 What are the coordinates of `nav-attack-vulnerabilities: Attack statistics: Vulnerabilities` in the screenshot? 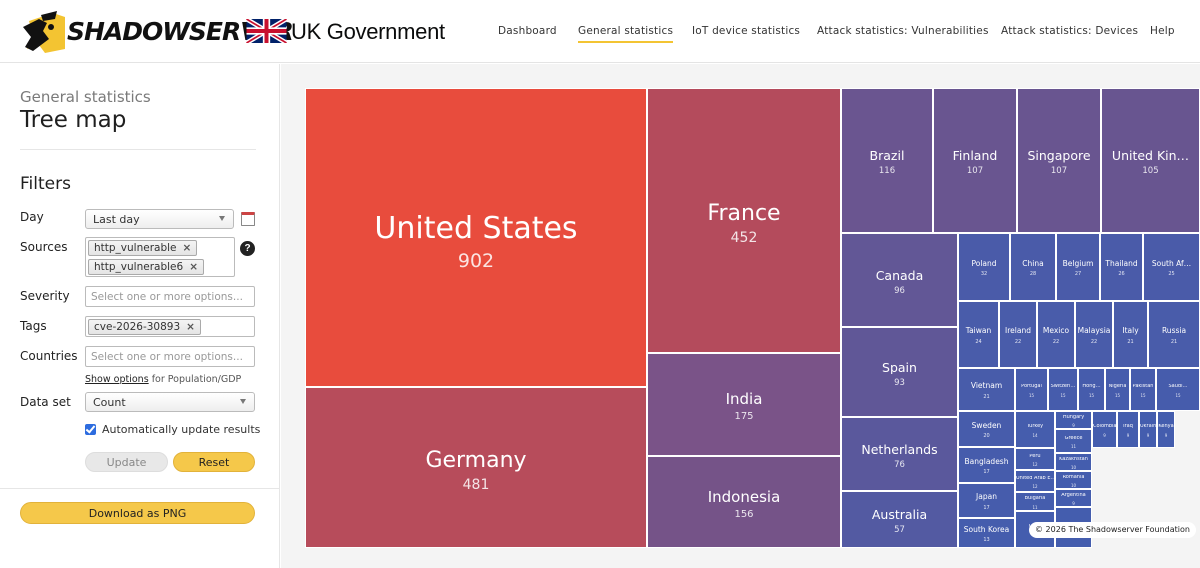 It's located at (903, 31).